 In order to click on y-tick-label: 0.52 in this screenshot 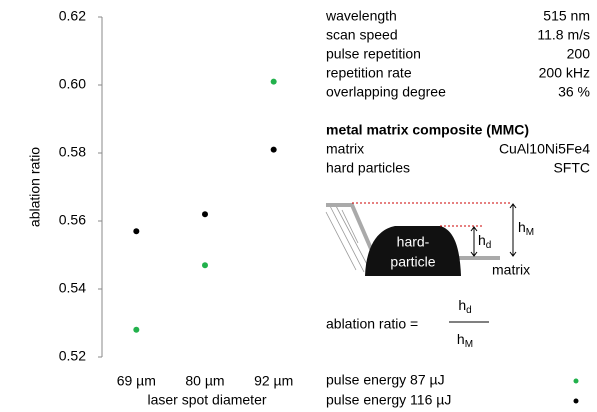, I will do `click(72, 356)`.